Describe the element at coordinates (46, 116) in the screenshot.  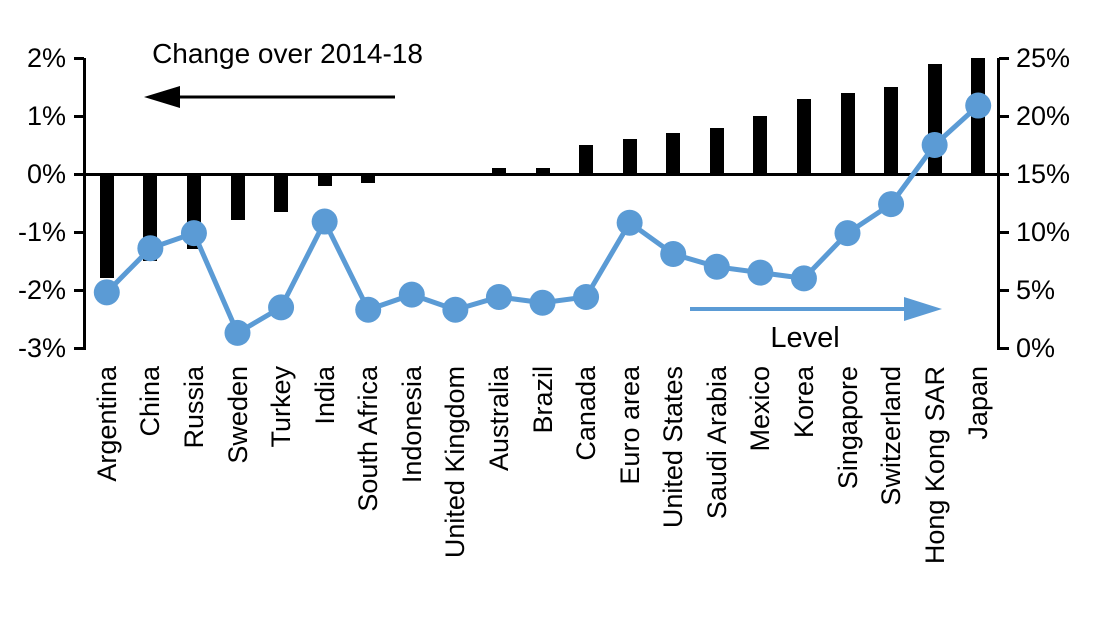
I see `left-tick-label: 1%` at that location.